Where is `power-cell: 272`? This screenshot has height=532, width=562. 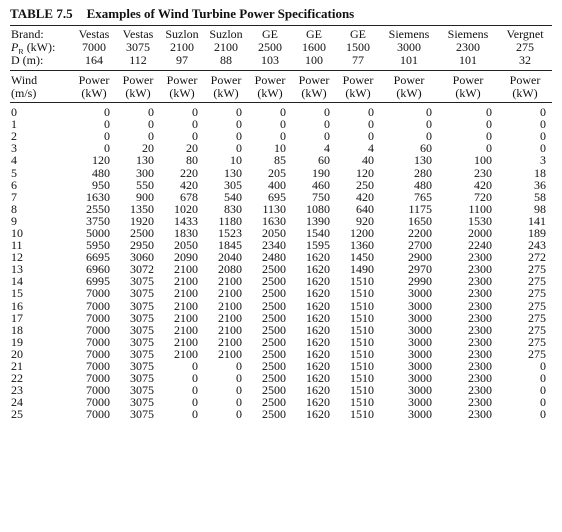 power-cell: 272 is located at coordinates (537, 257).